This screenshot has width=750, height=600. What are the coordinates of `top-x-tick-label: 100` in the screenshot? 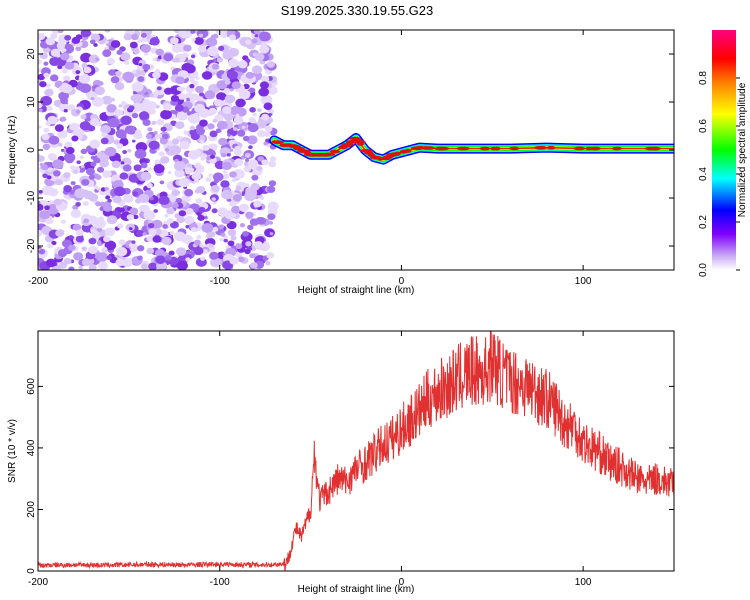 It's located at (583, 281).